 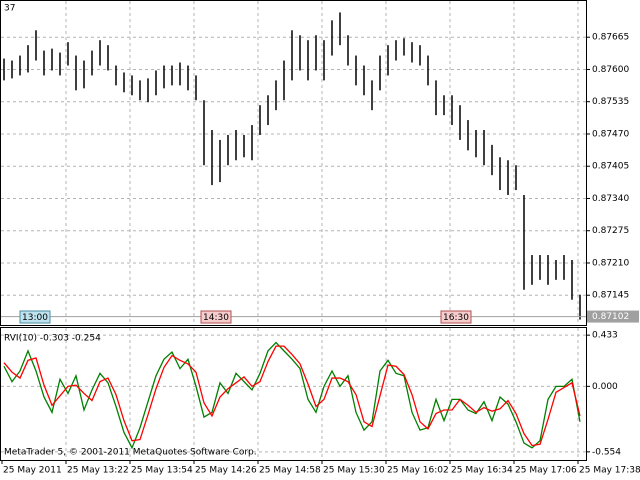 I want to click on marker-label: 16:30, so click(x=456, y=318).